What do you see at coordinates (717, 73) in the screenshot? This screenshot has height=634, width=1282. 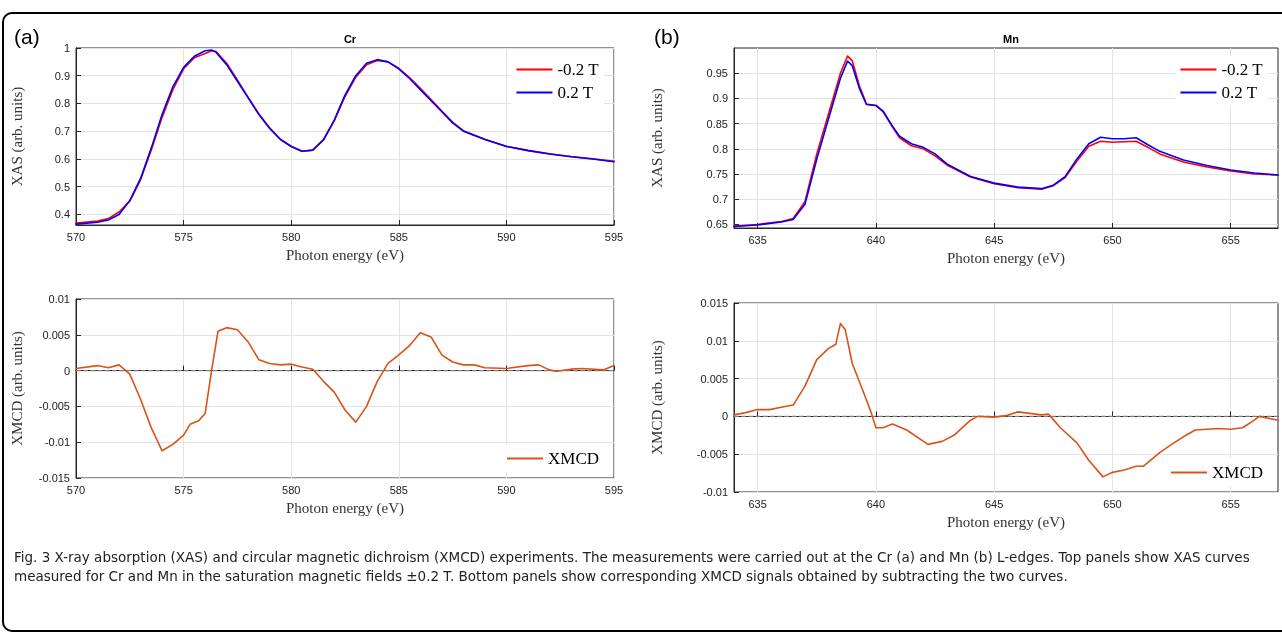 I see `y-tick-label: 0.95` at bounding box center [717, 73].